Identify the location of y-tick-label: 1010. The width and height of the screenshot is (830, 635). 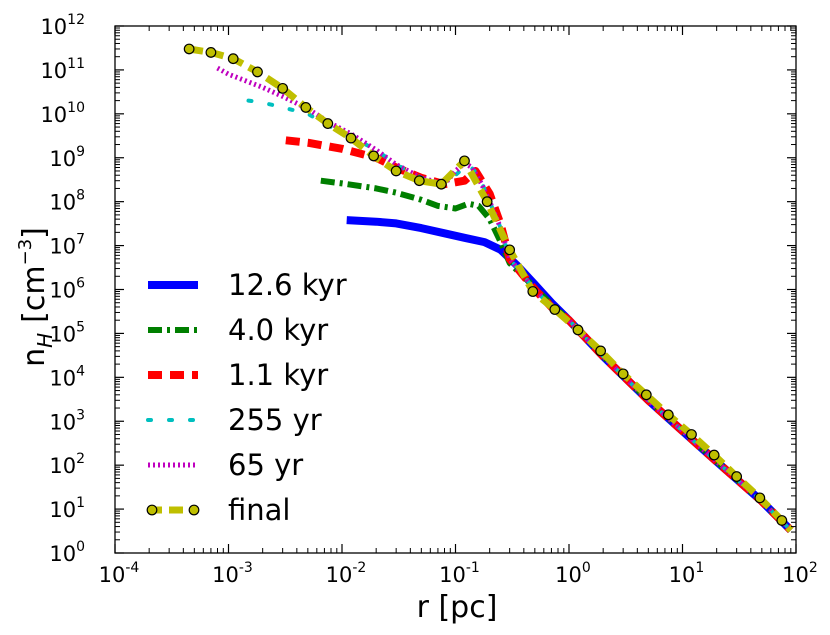
(62, 113).